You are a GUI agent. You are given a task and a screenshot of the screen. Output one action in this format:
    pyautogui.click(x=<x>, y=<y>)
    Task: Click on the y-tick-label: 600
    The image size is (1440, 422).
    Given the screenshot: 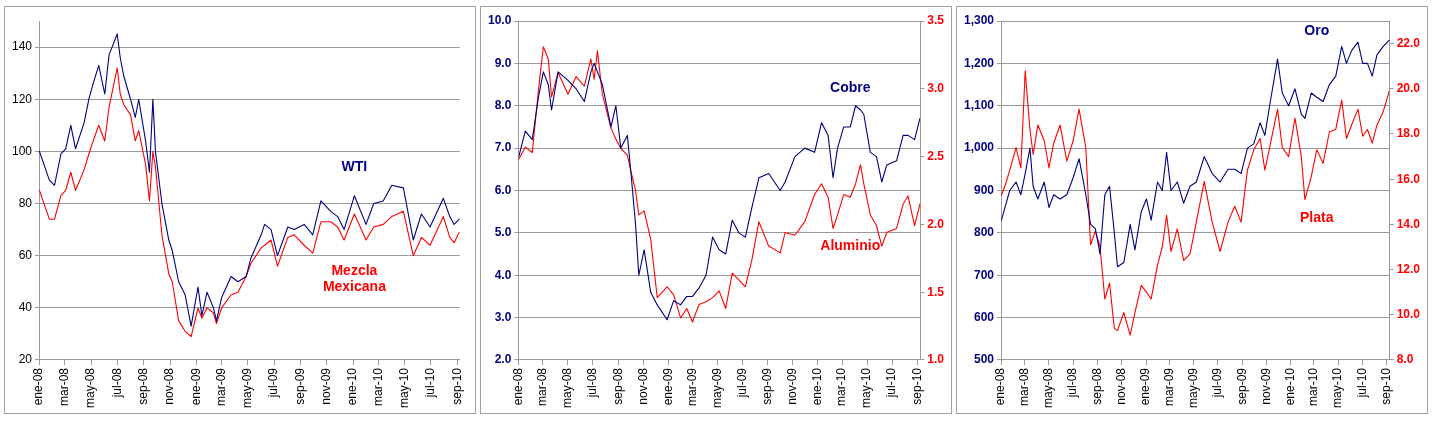 What is the action you would take?
    pyautogui.click(x=984, y=316)
    